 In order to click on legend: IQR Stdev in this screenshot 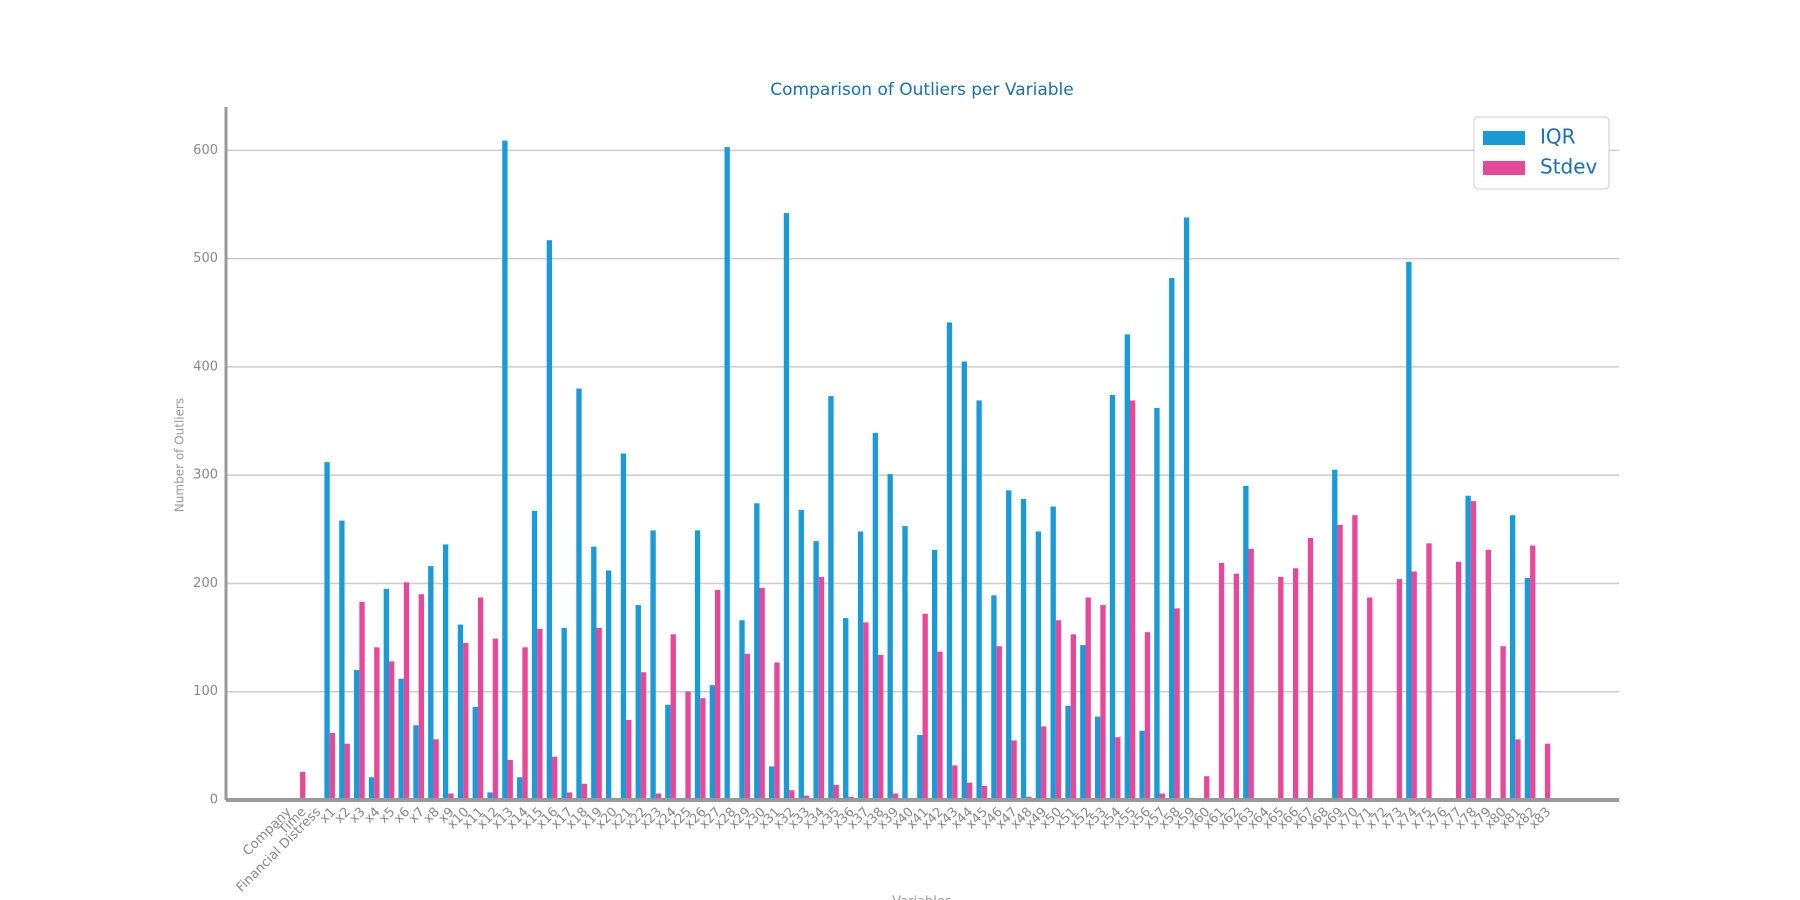, I will do `click(1541, 153)`.